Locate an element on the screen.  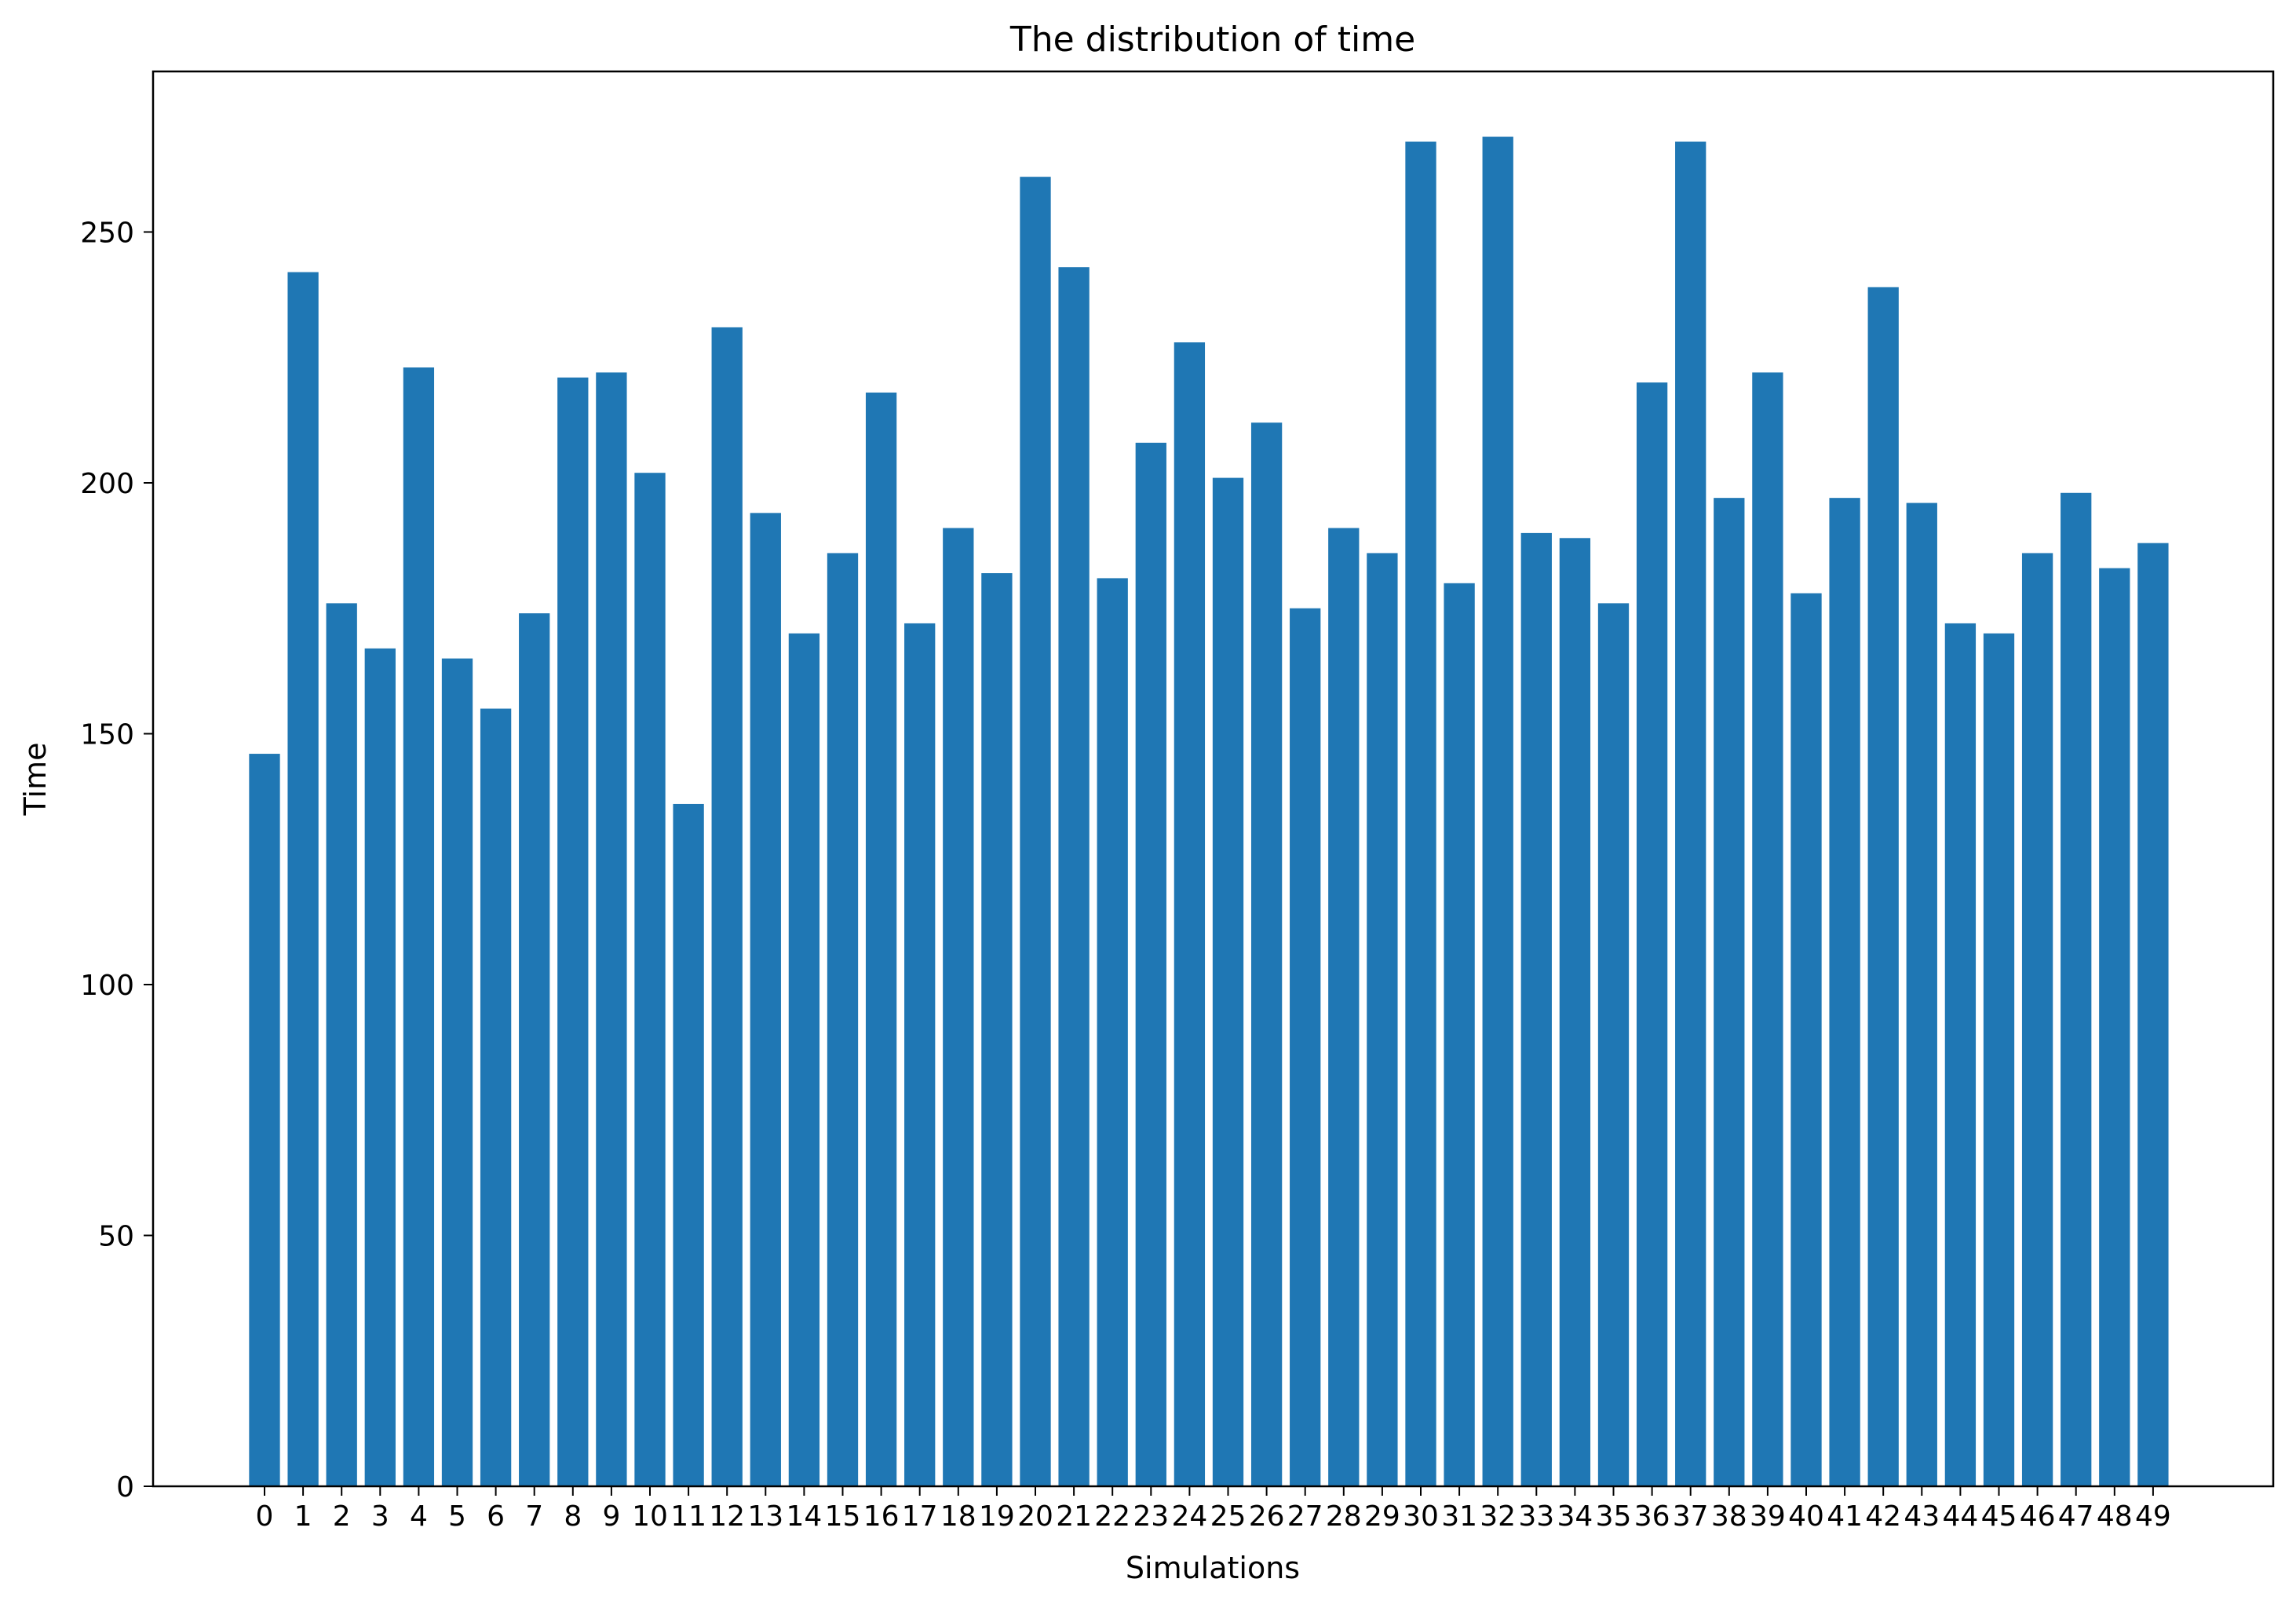
x-tick-label: 25 is located at coordinates (1228, 1516).